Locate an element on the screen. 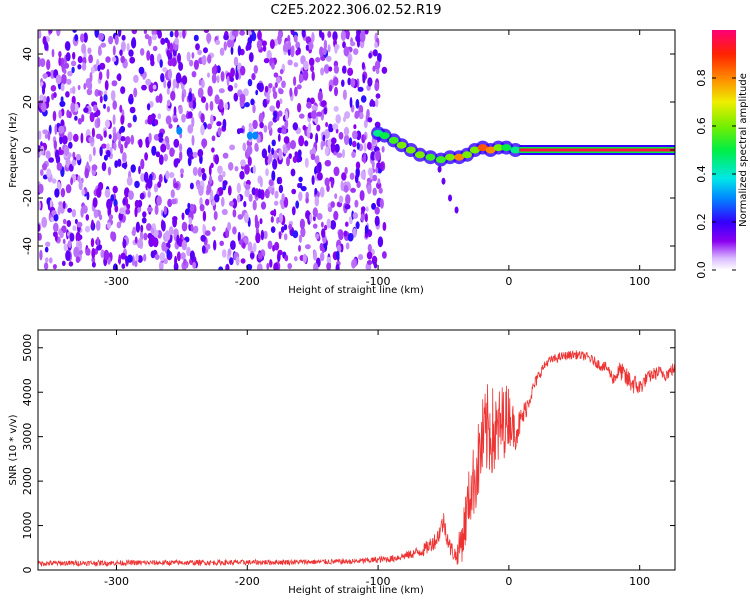 The image size is (750, 600). snr-ytick-label: 0 is located at coordinates (27, 570).